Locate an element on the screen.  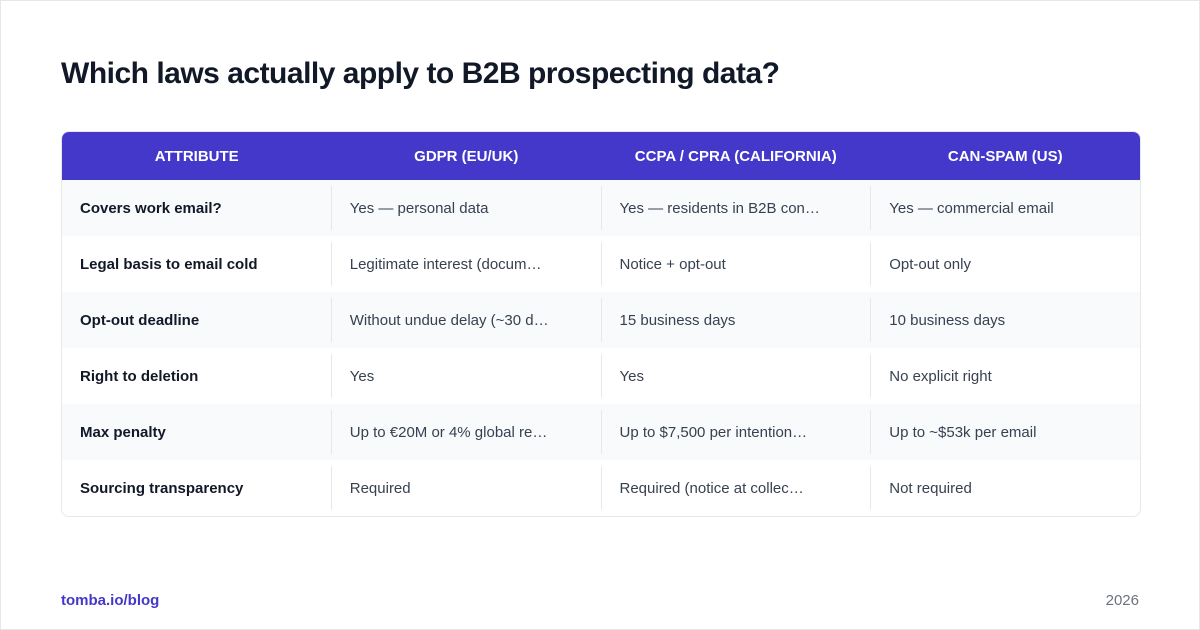
table-cell: Up to ~$53k per email is located at coordinates (1005, 432).